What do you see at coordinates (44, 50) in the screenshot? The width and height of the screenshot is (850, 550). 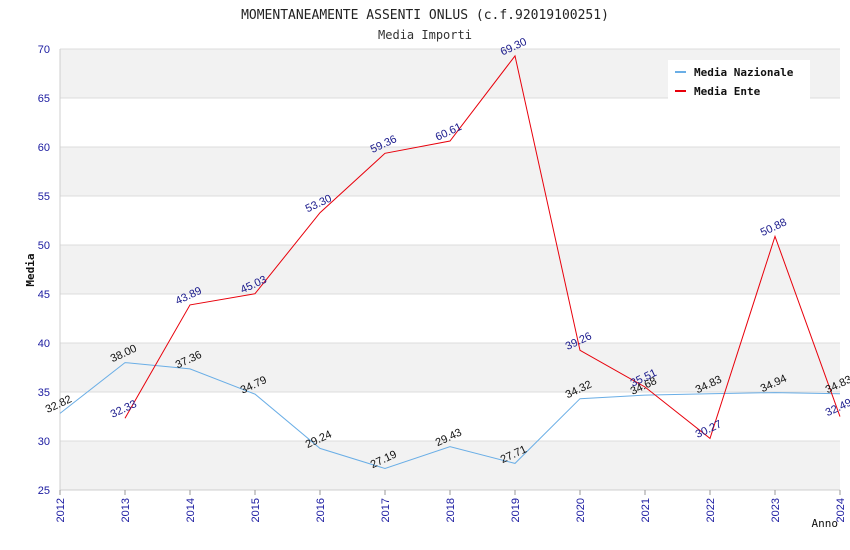 I see `y-tick-label: 70` at bounding box center [44, 50].